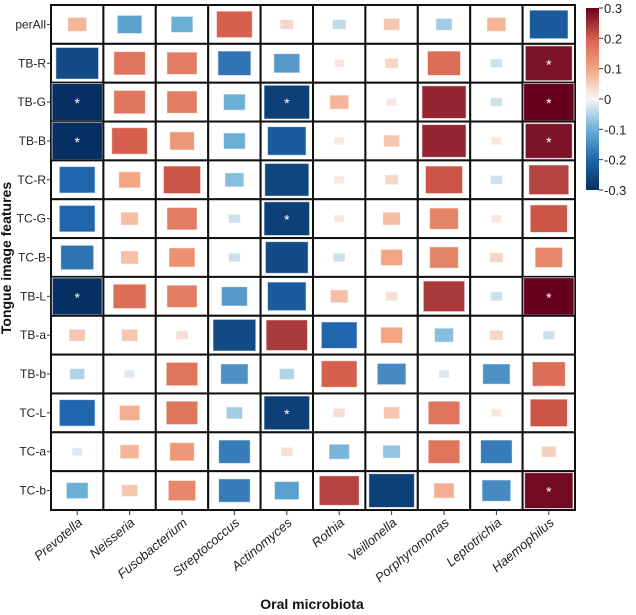 The image size is (636, 615). Describe the element at coordinates (7, 258) in the screenshot. I see `y-axis-title: Tongue image features` at that location.